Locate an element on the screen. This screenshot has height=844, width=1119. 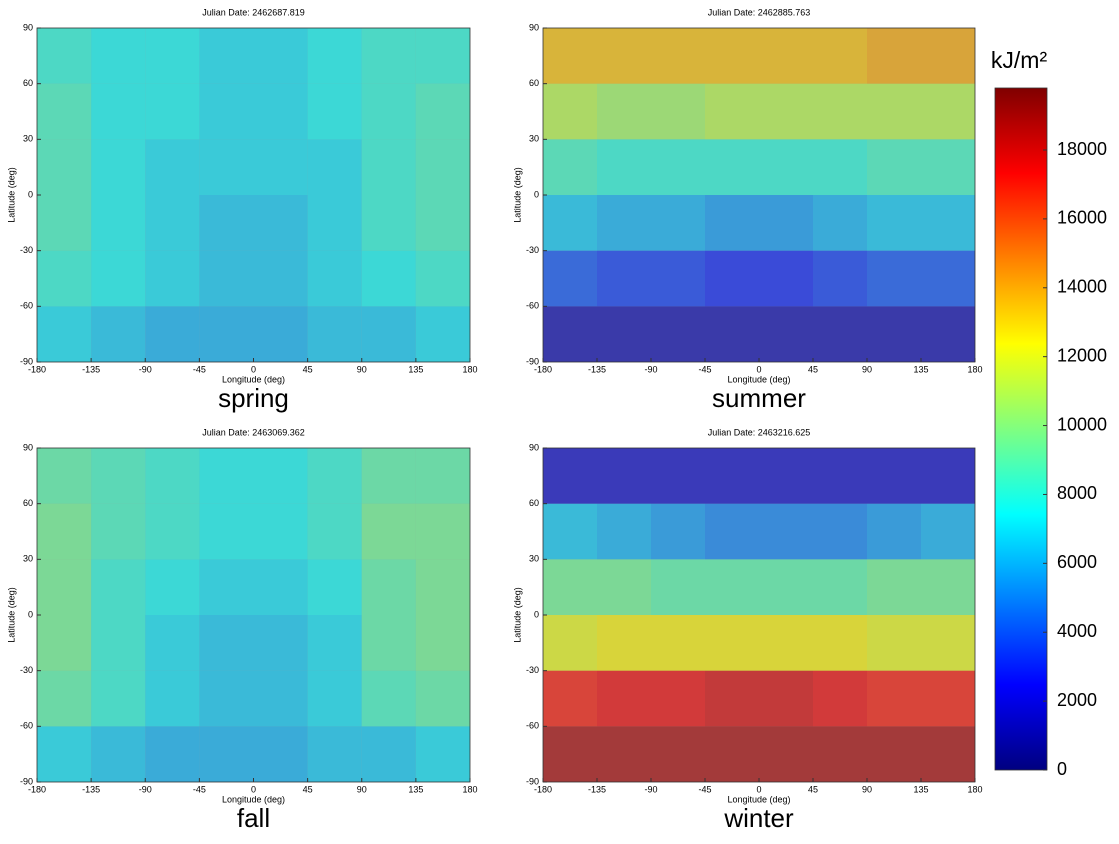
panel-title: Julian Date: 2462687.819 is located at coordinates (253, 12).